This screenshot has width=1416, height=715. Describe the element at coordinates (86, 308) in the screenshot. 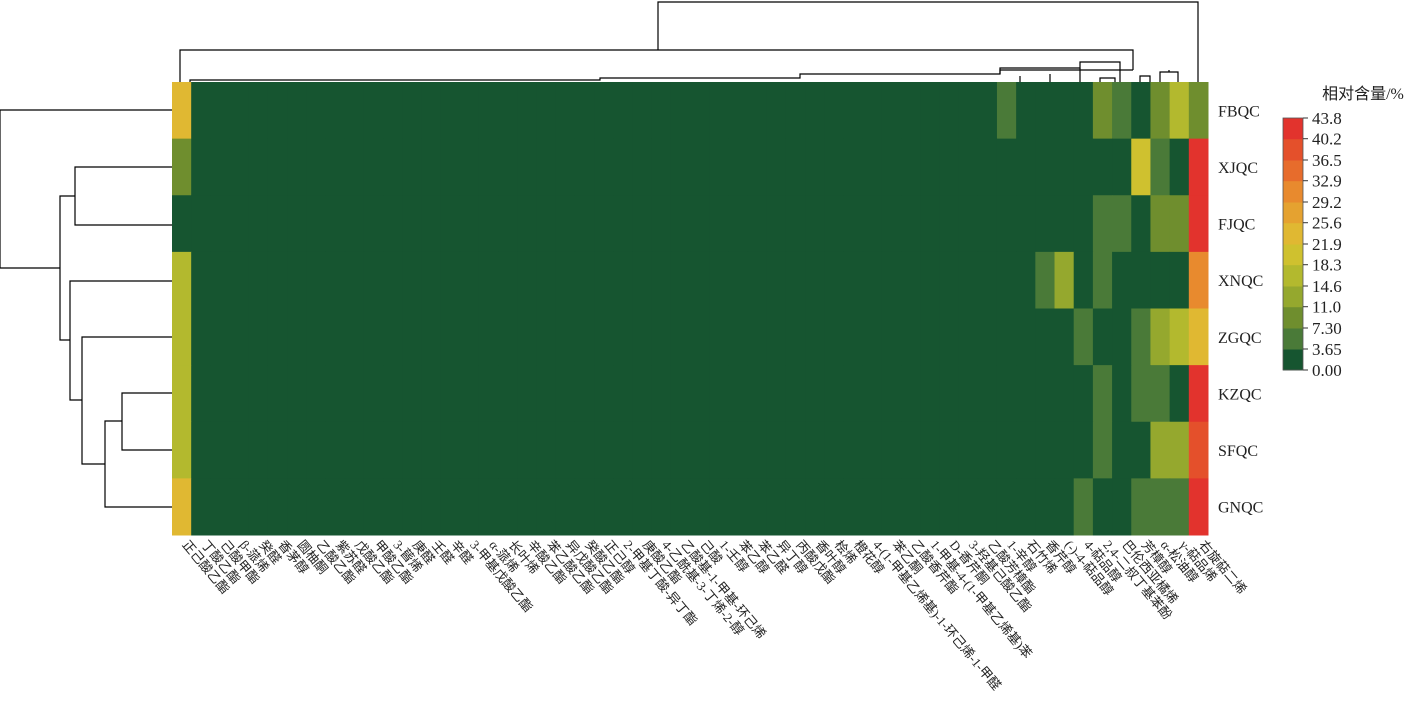

I see `row-dendrogram` at that location.